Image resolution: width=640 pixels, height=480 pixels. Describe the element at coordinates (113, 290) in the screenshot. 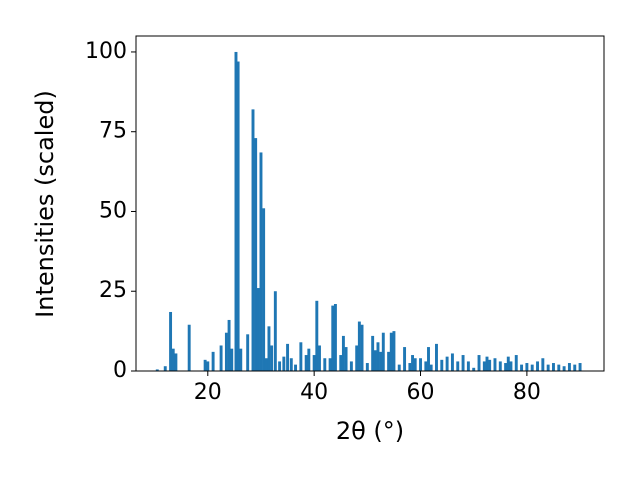

I see `y-tick-label: 25` at that location.